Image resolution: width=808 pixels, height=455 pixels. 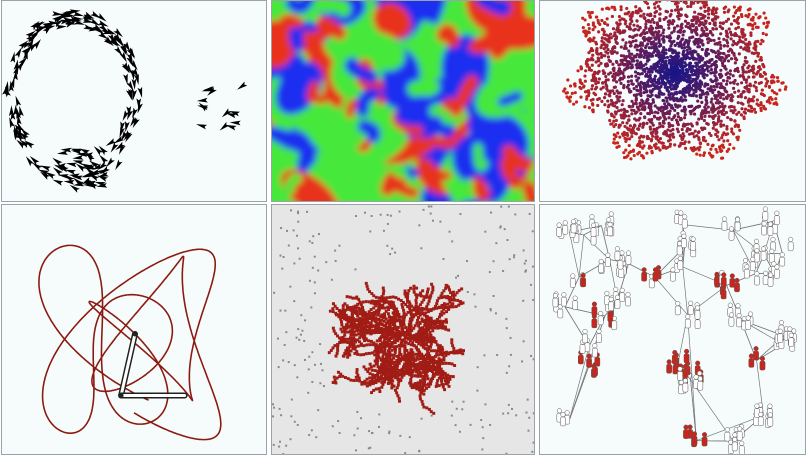 I want to click on radial-aggregate-panel, so click(x=672, y=101).